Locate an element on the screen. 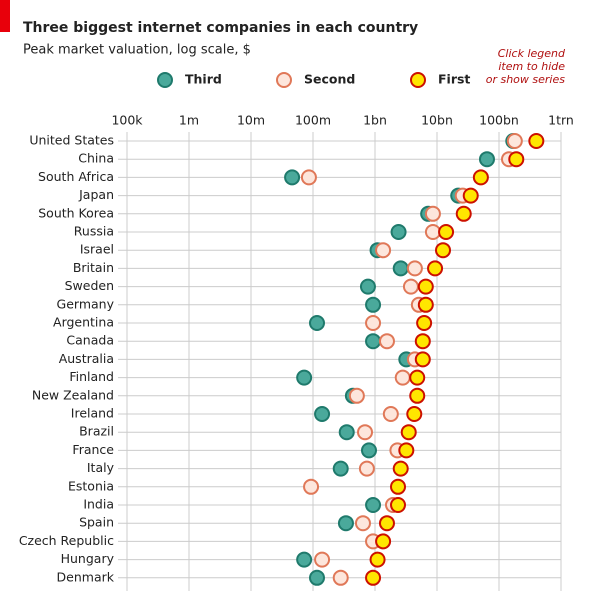 The height and width of the screenshot is (591, 595). category-label: Finland is located at coordinates (91, 376).